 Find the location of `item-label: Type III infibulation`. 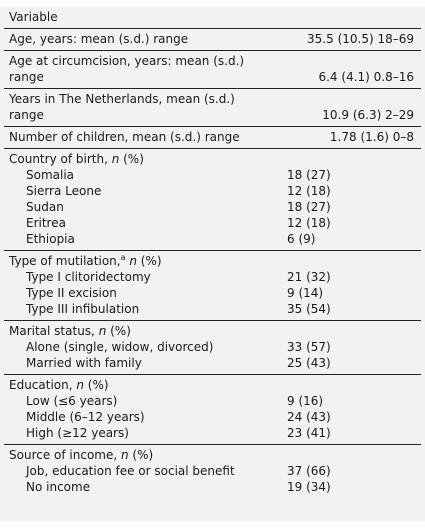

item-label: Type III infibulation is located at coordinates (83, 309).